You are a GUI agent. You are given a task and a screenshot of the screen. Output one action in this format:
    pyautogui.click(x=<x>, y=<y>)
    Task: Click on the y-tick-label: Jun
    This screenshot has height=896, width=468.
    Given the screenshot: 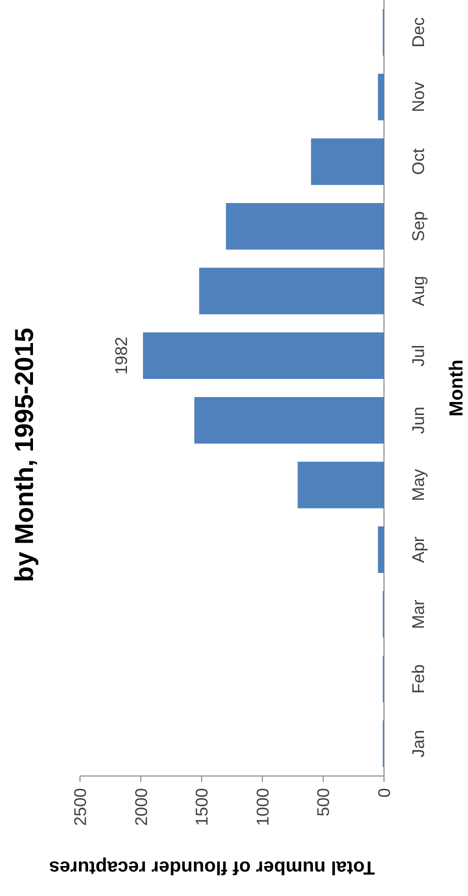 What is the action you would take?
    pyautogui.click(x=418, y=420)
    